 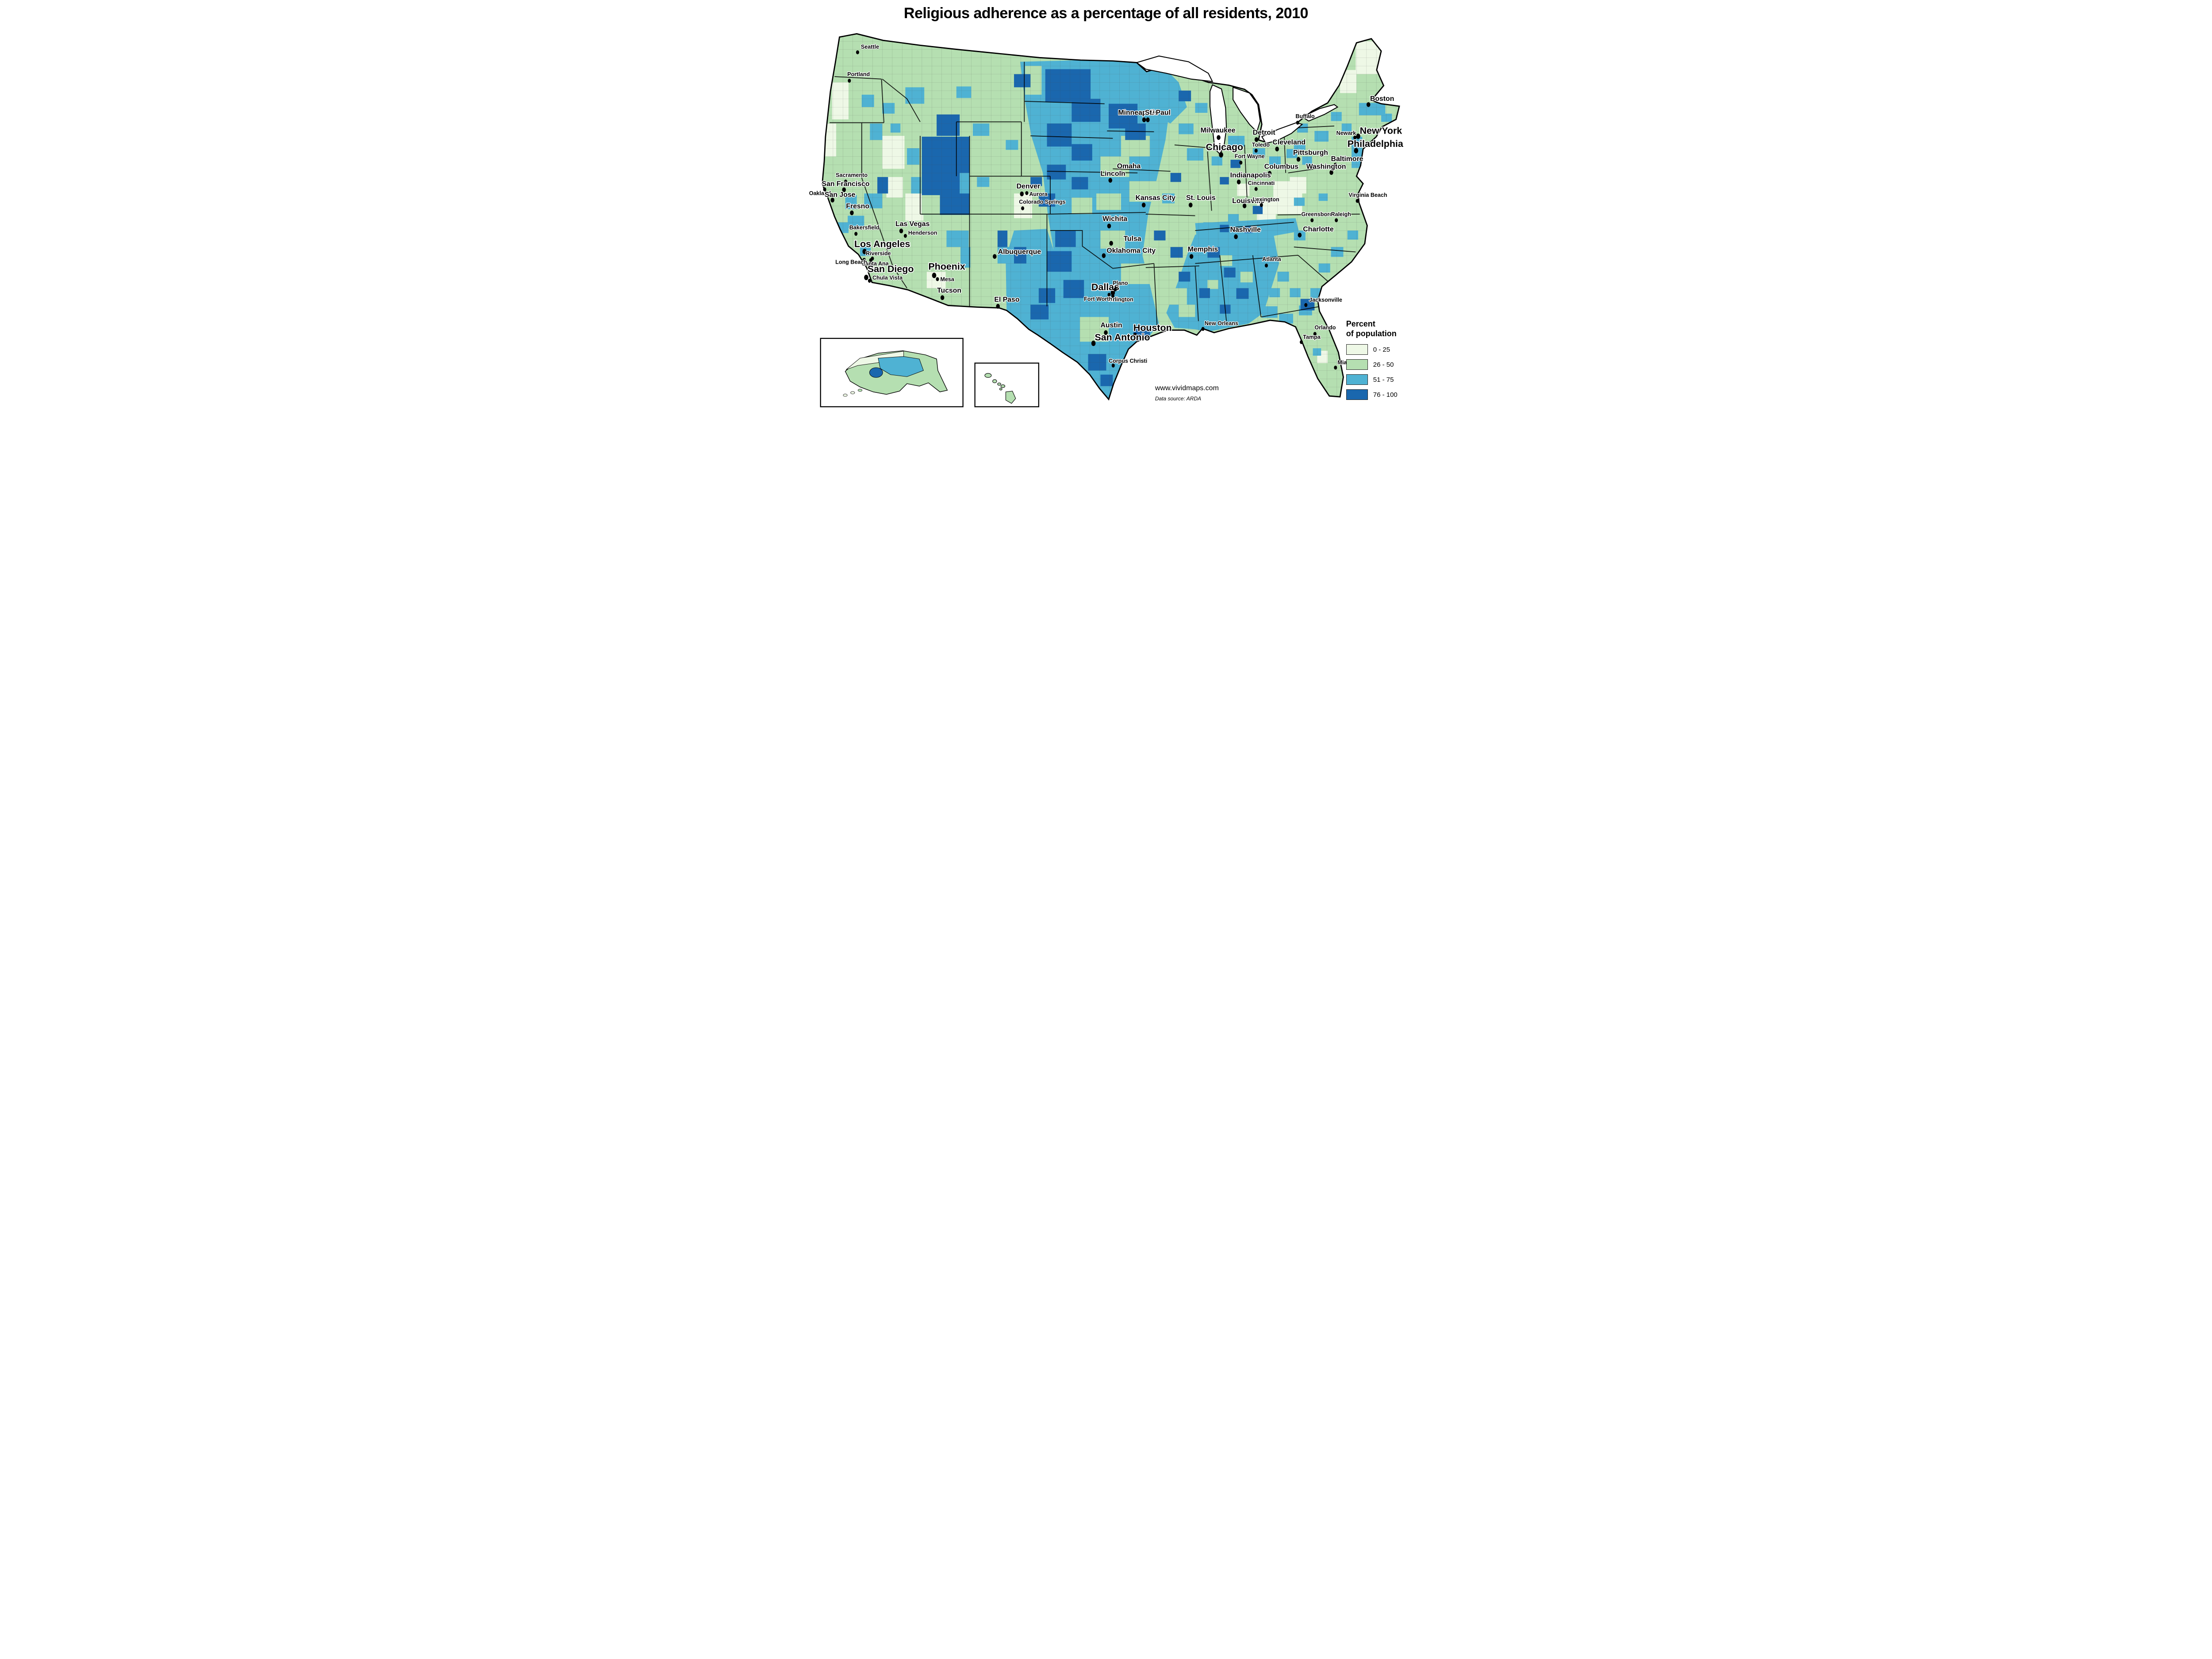 What do you see at coordinates (1218, 131) in the screenshot?
I see `city-label: Milwaukee` at bounding box center [1218, 131].